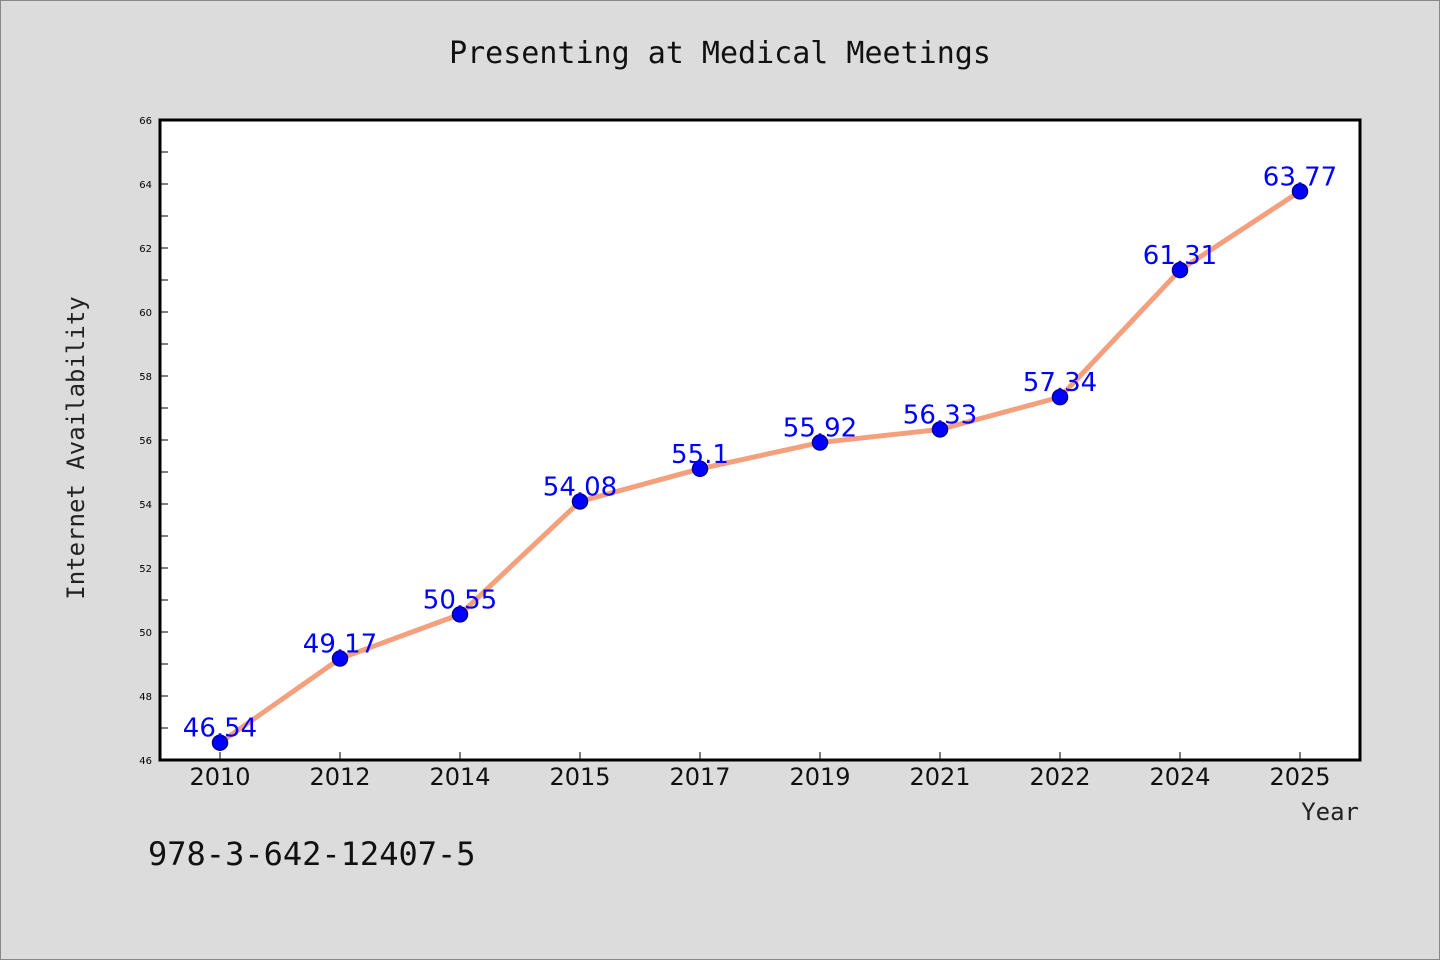 This screenshot has width=1440, height=960. What do you see at coordinates (820, 429) in the screenshot?
I see `data-label: 55.92` at bounding box center [820, 429].